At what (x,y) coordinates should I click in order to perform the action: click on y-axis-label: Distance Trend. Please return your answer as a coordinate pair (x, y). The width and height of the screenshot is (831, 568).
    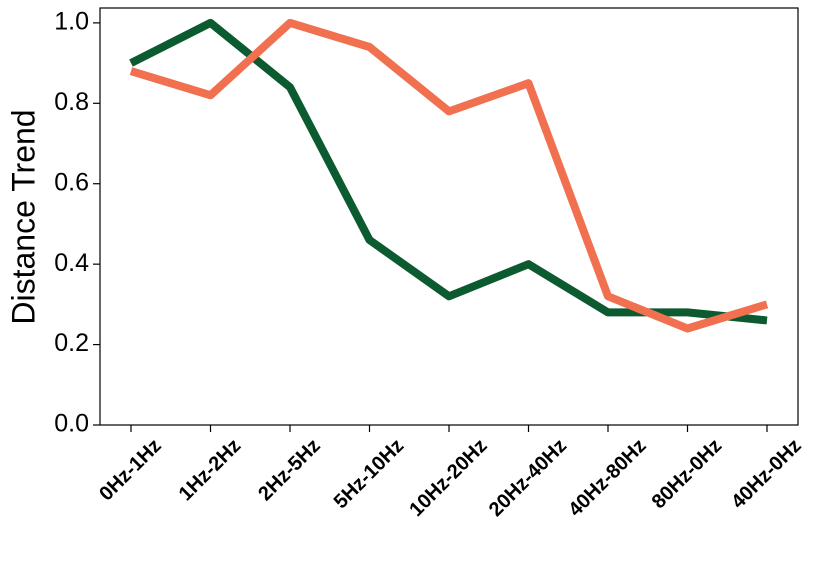
    Looking at the image, I should click on (23, 216).